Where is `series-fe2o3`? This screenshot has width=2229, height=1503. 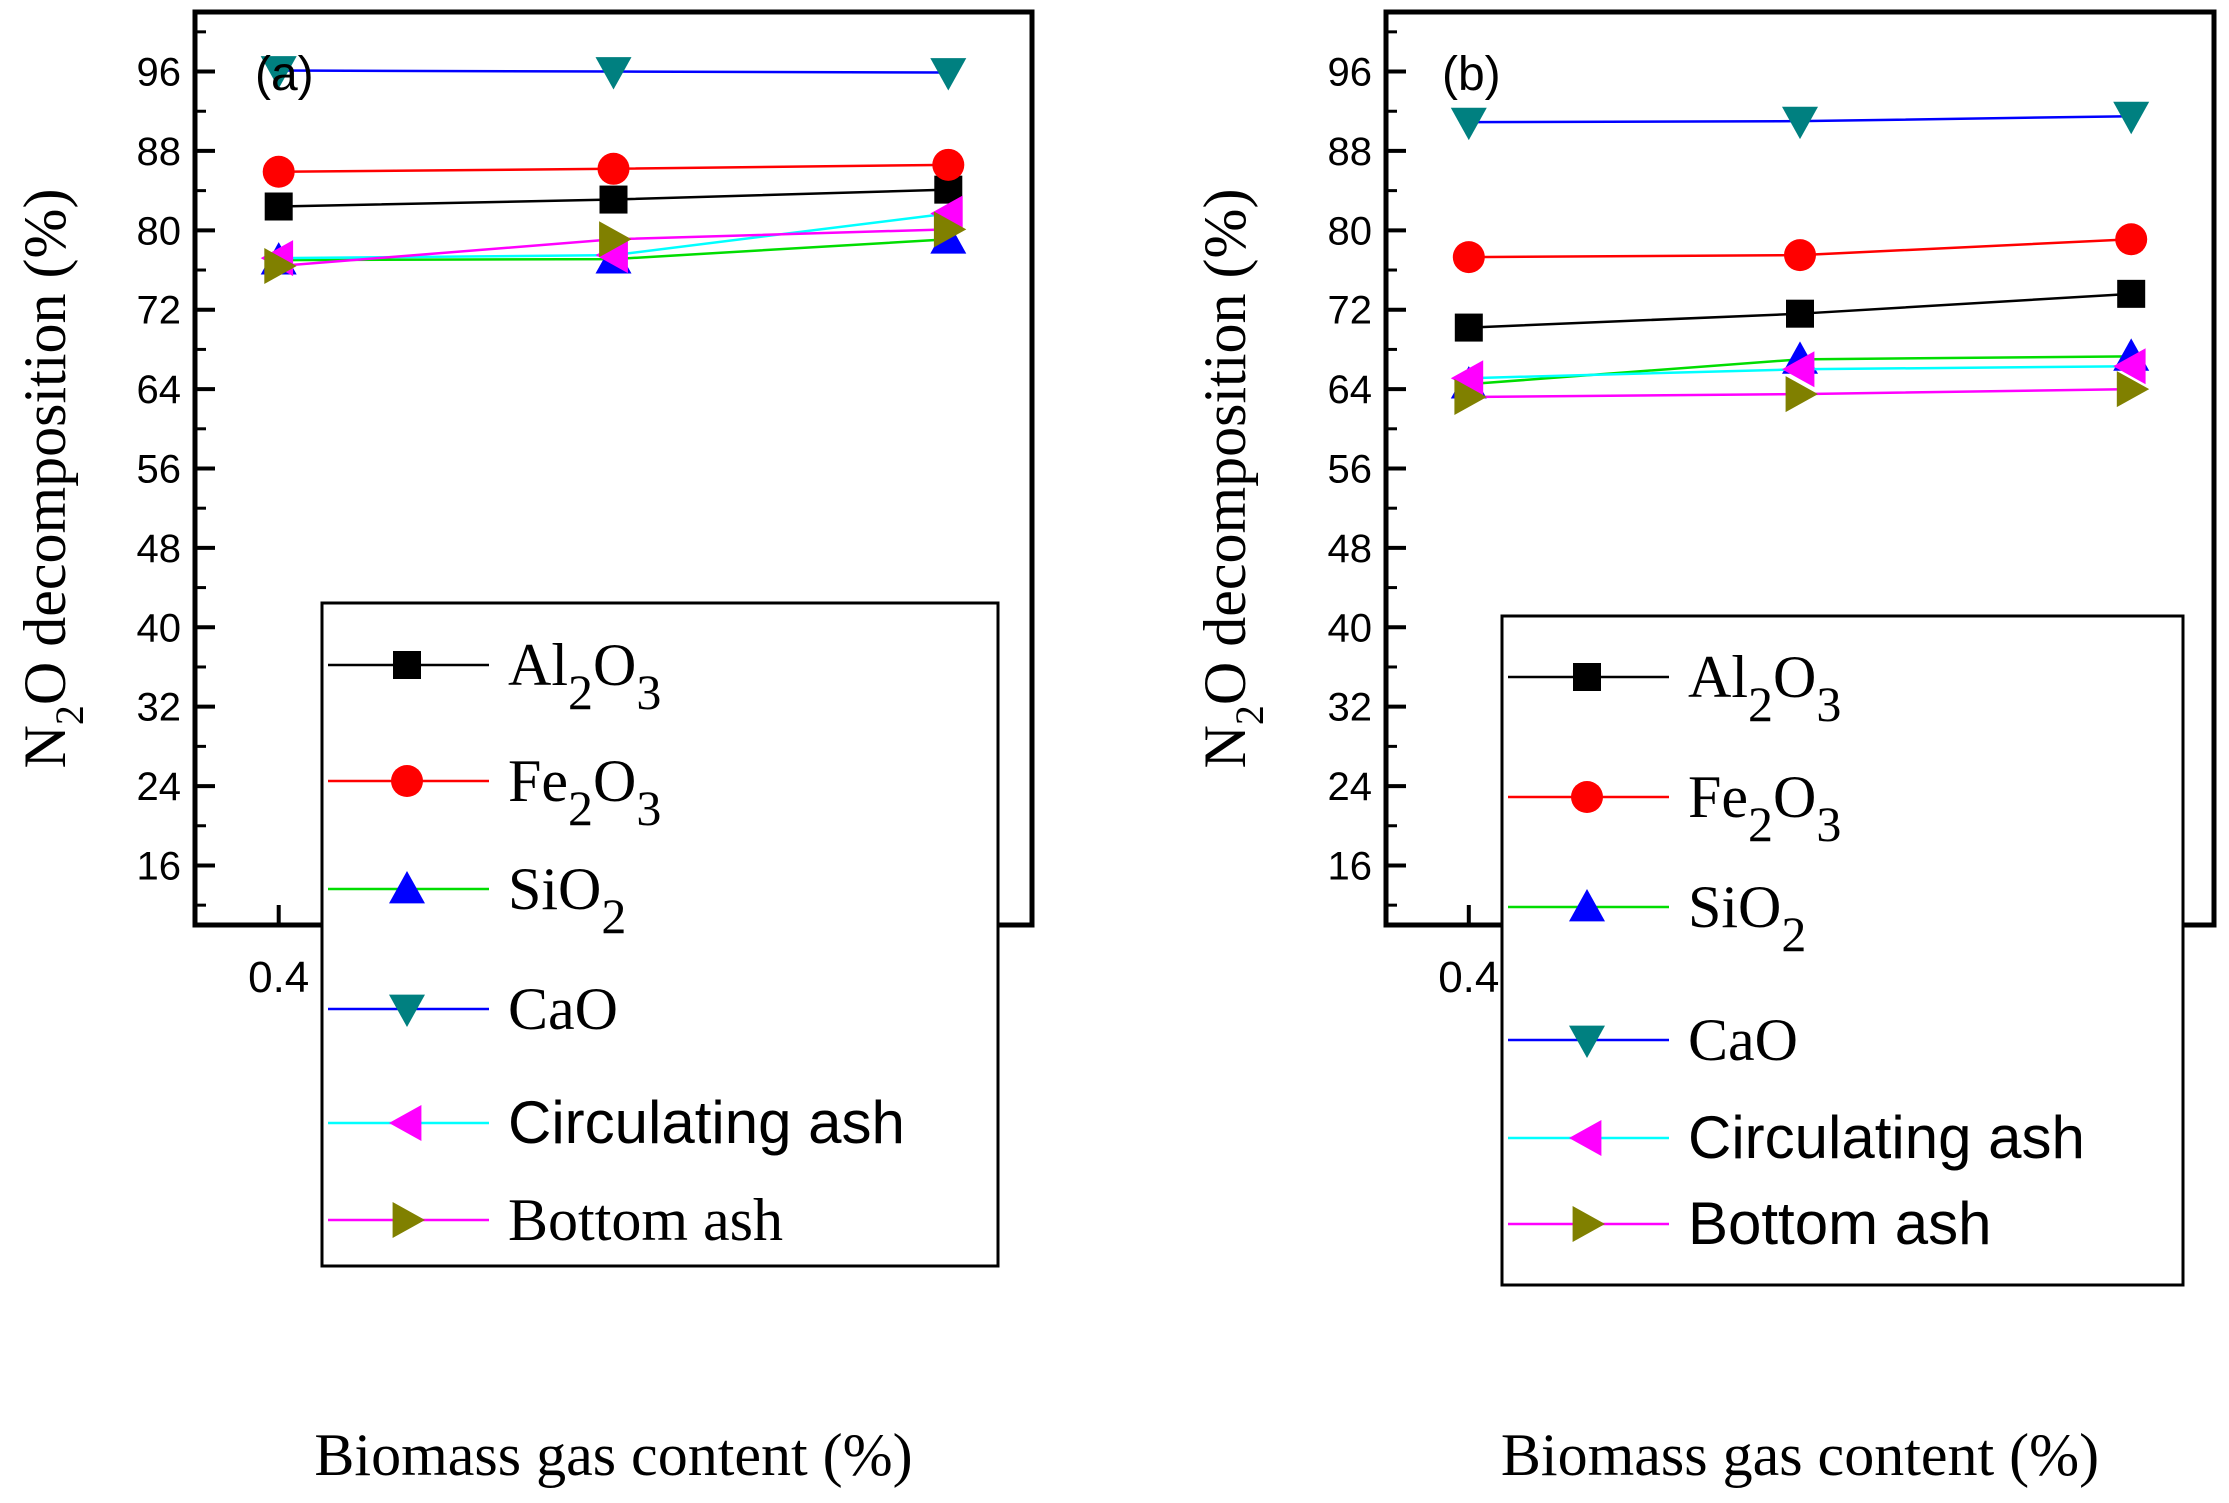
series-fe2o3 is located at coordinates (613, 168).